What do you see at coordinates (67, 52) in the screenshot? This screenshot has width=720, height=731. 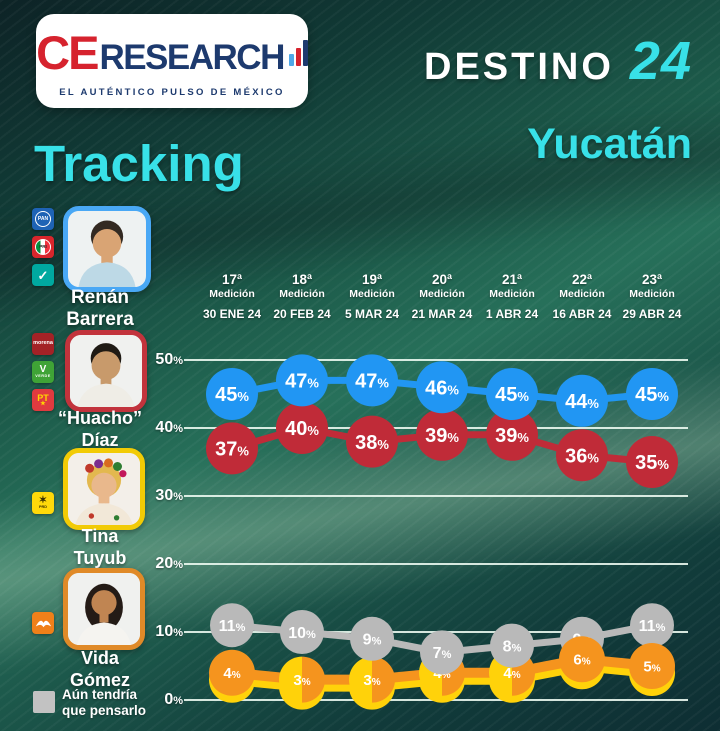 I see `logo-ce-text: CE` at bounding box center [67, 52].